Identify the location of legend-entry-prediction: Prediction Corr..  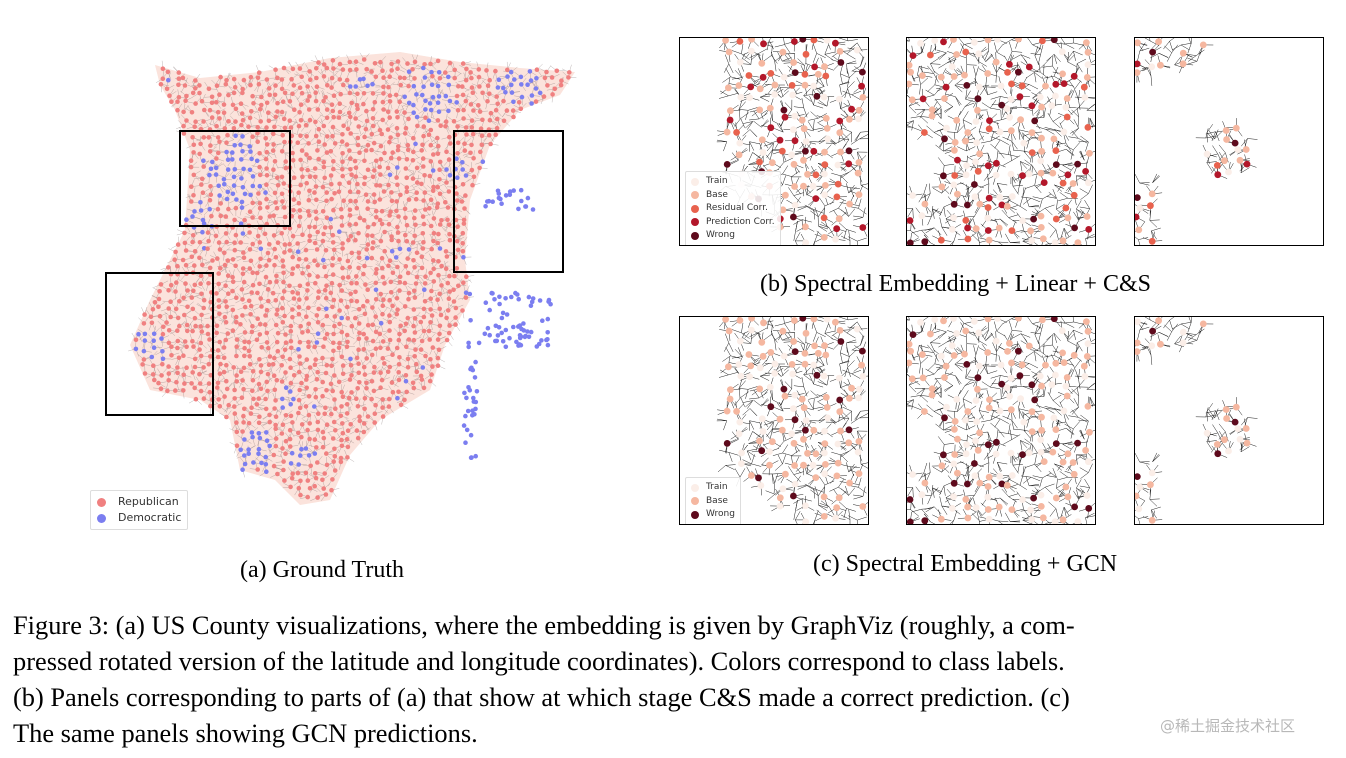
(733, 223).